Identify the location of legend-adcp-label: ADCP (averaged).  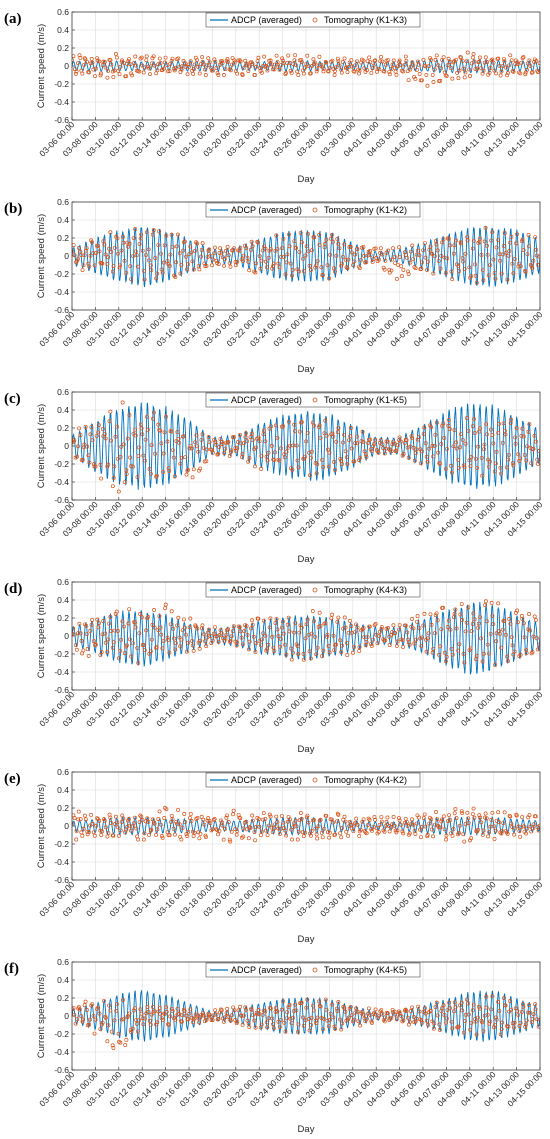
(266, 210).